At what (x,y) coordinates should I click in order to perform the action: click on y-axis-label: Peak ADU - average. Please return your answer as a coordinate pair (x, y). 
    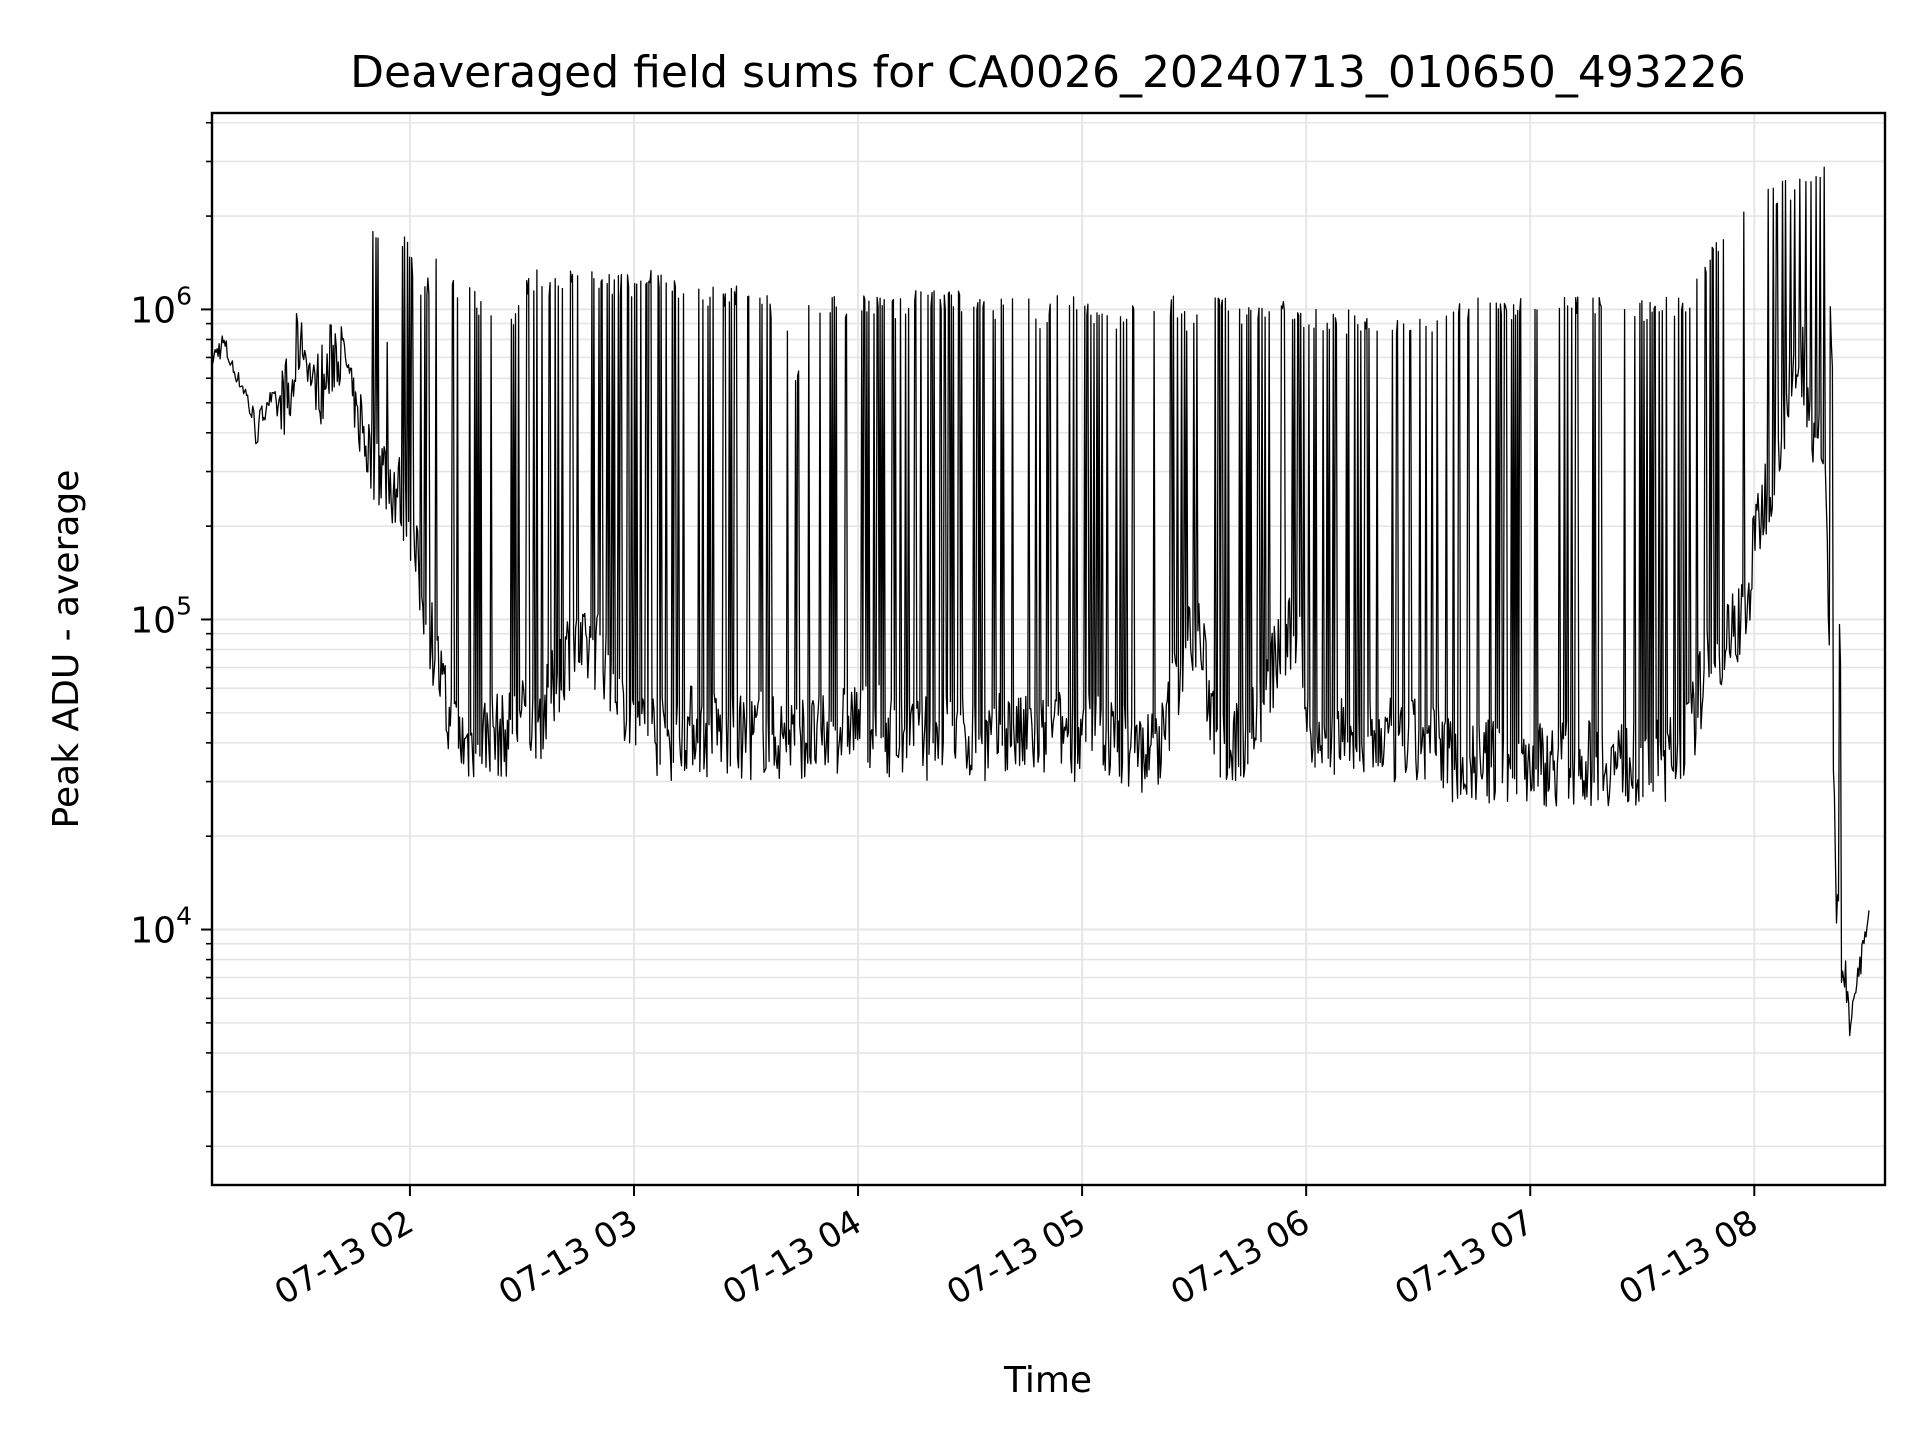
    Looking at the image, I should click on (66, 649).